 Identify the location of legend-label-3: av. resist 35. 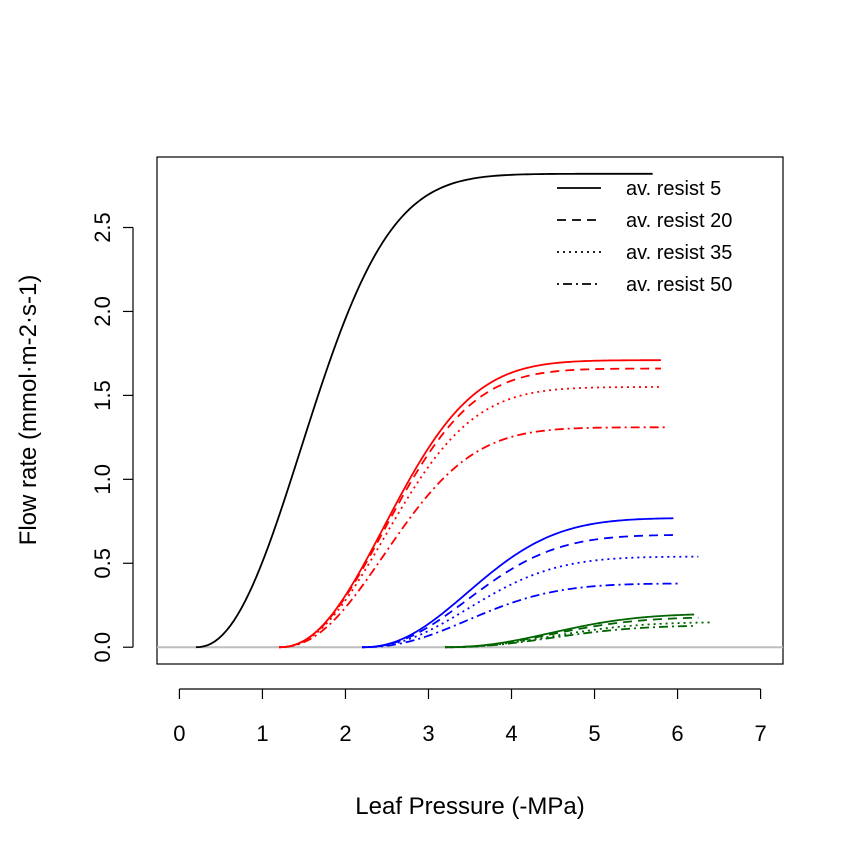
(679, 253).